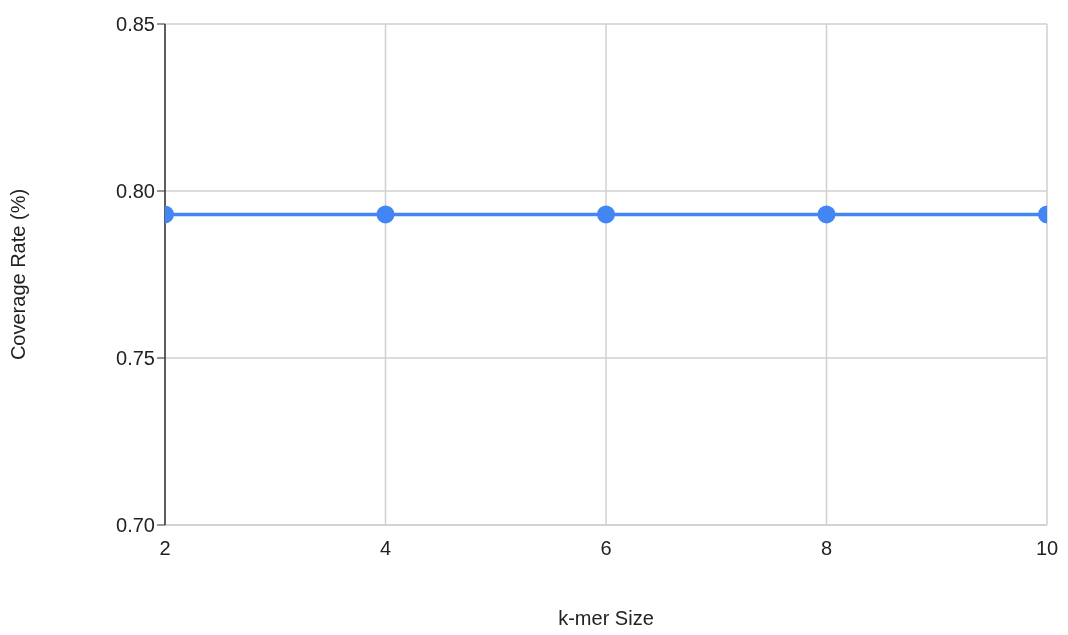 Image resolution: width=1068 pixels, height=635 pixels. What do you see at coordinates (135, 24) in the screenshot?
I see `y-tick-label: 0.85` at bounding box center [135, 24].